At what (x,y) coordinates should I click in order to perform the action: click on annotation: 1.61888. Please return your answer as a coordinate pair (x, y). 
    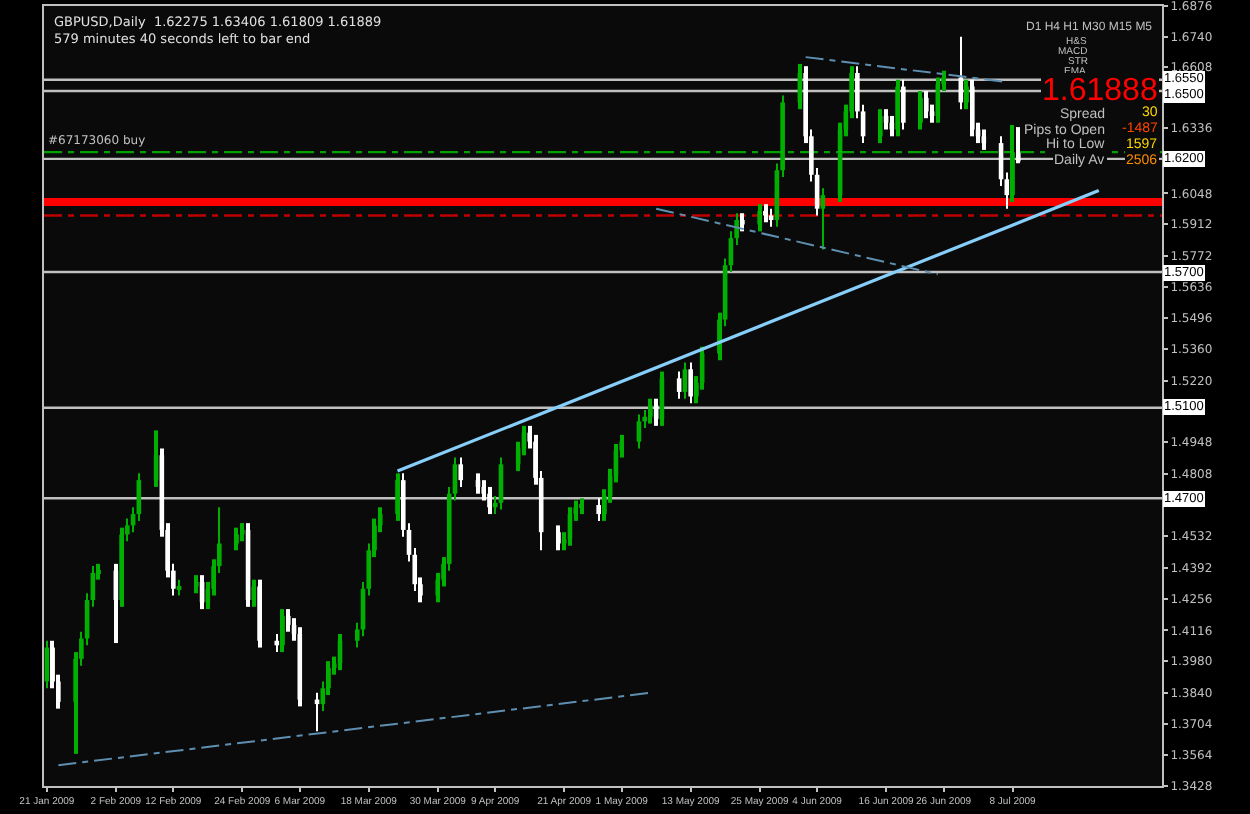
    Looking at the image, I should click on (1100, 91).